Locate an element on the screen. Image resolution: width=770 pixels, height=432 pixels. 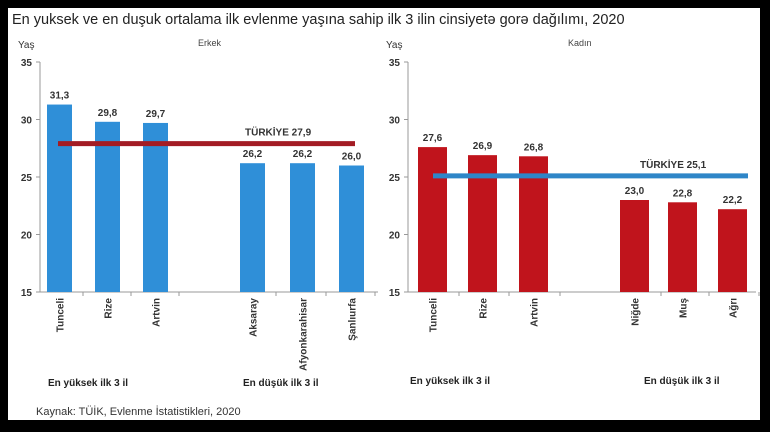
value-label: 31,3 is located at coordinates (60, 96).